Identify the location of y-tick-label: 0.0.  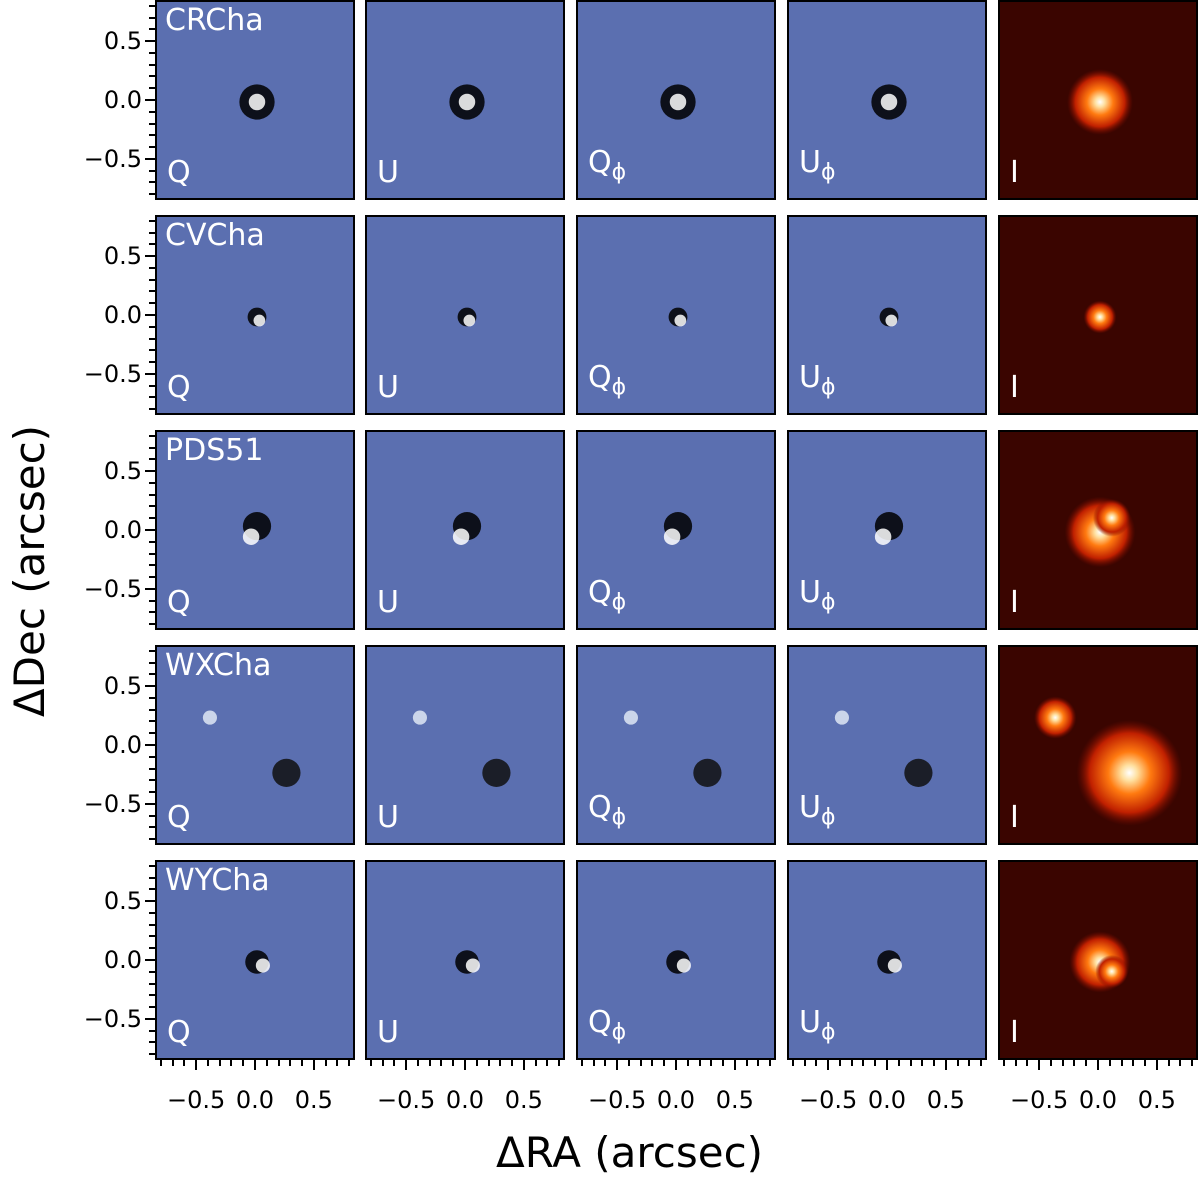
(122, 530).